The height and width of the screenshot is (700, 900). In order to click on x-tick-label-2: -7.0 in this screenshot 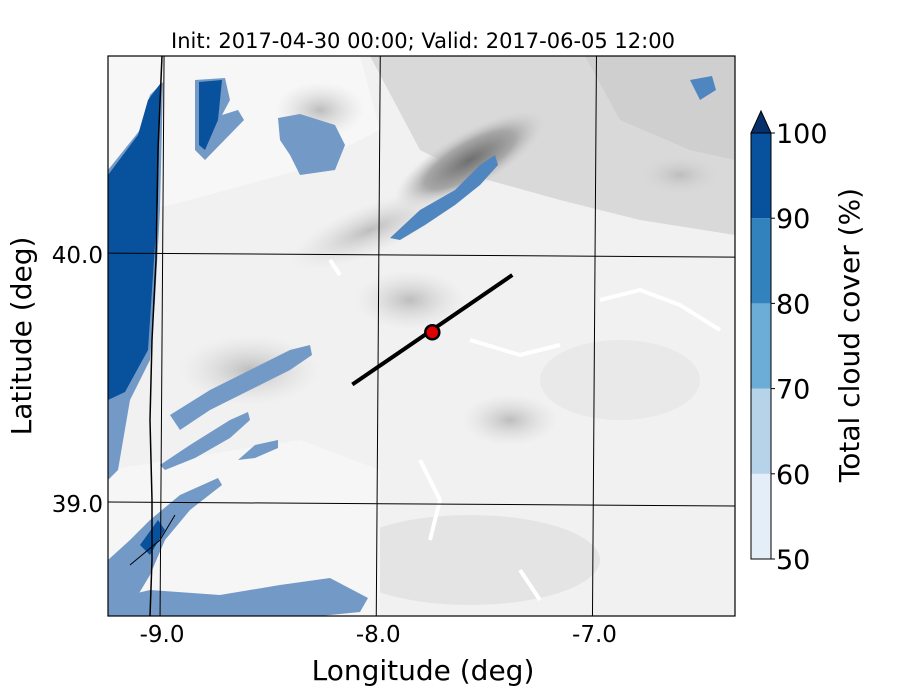, I will do `click(594, 635)`.